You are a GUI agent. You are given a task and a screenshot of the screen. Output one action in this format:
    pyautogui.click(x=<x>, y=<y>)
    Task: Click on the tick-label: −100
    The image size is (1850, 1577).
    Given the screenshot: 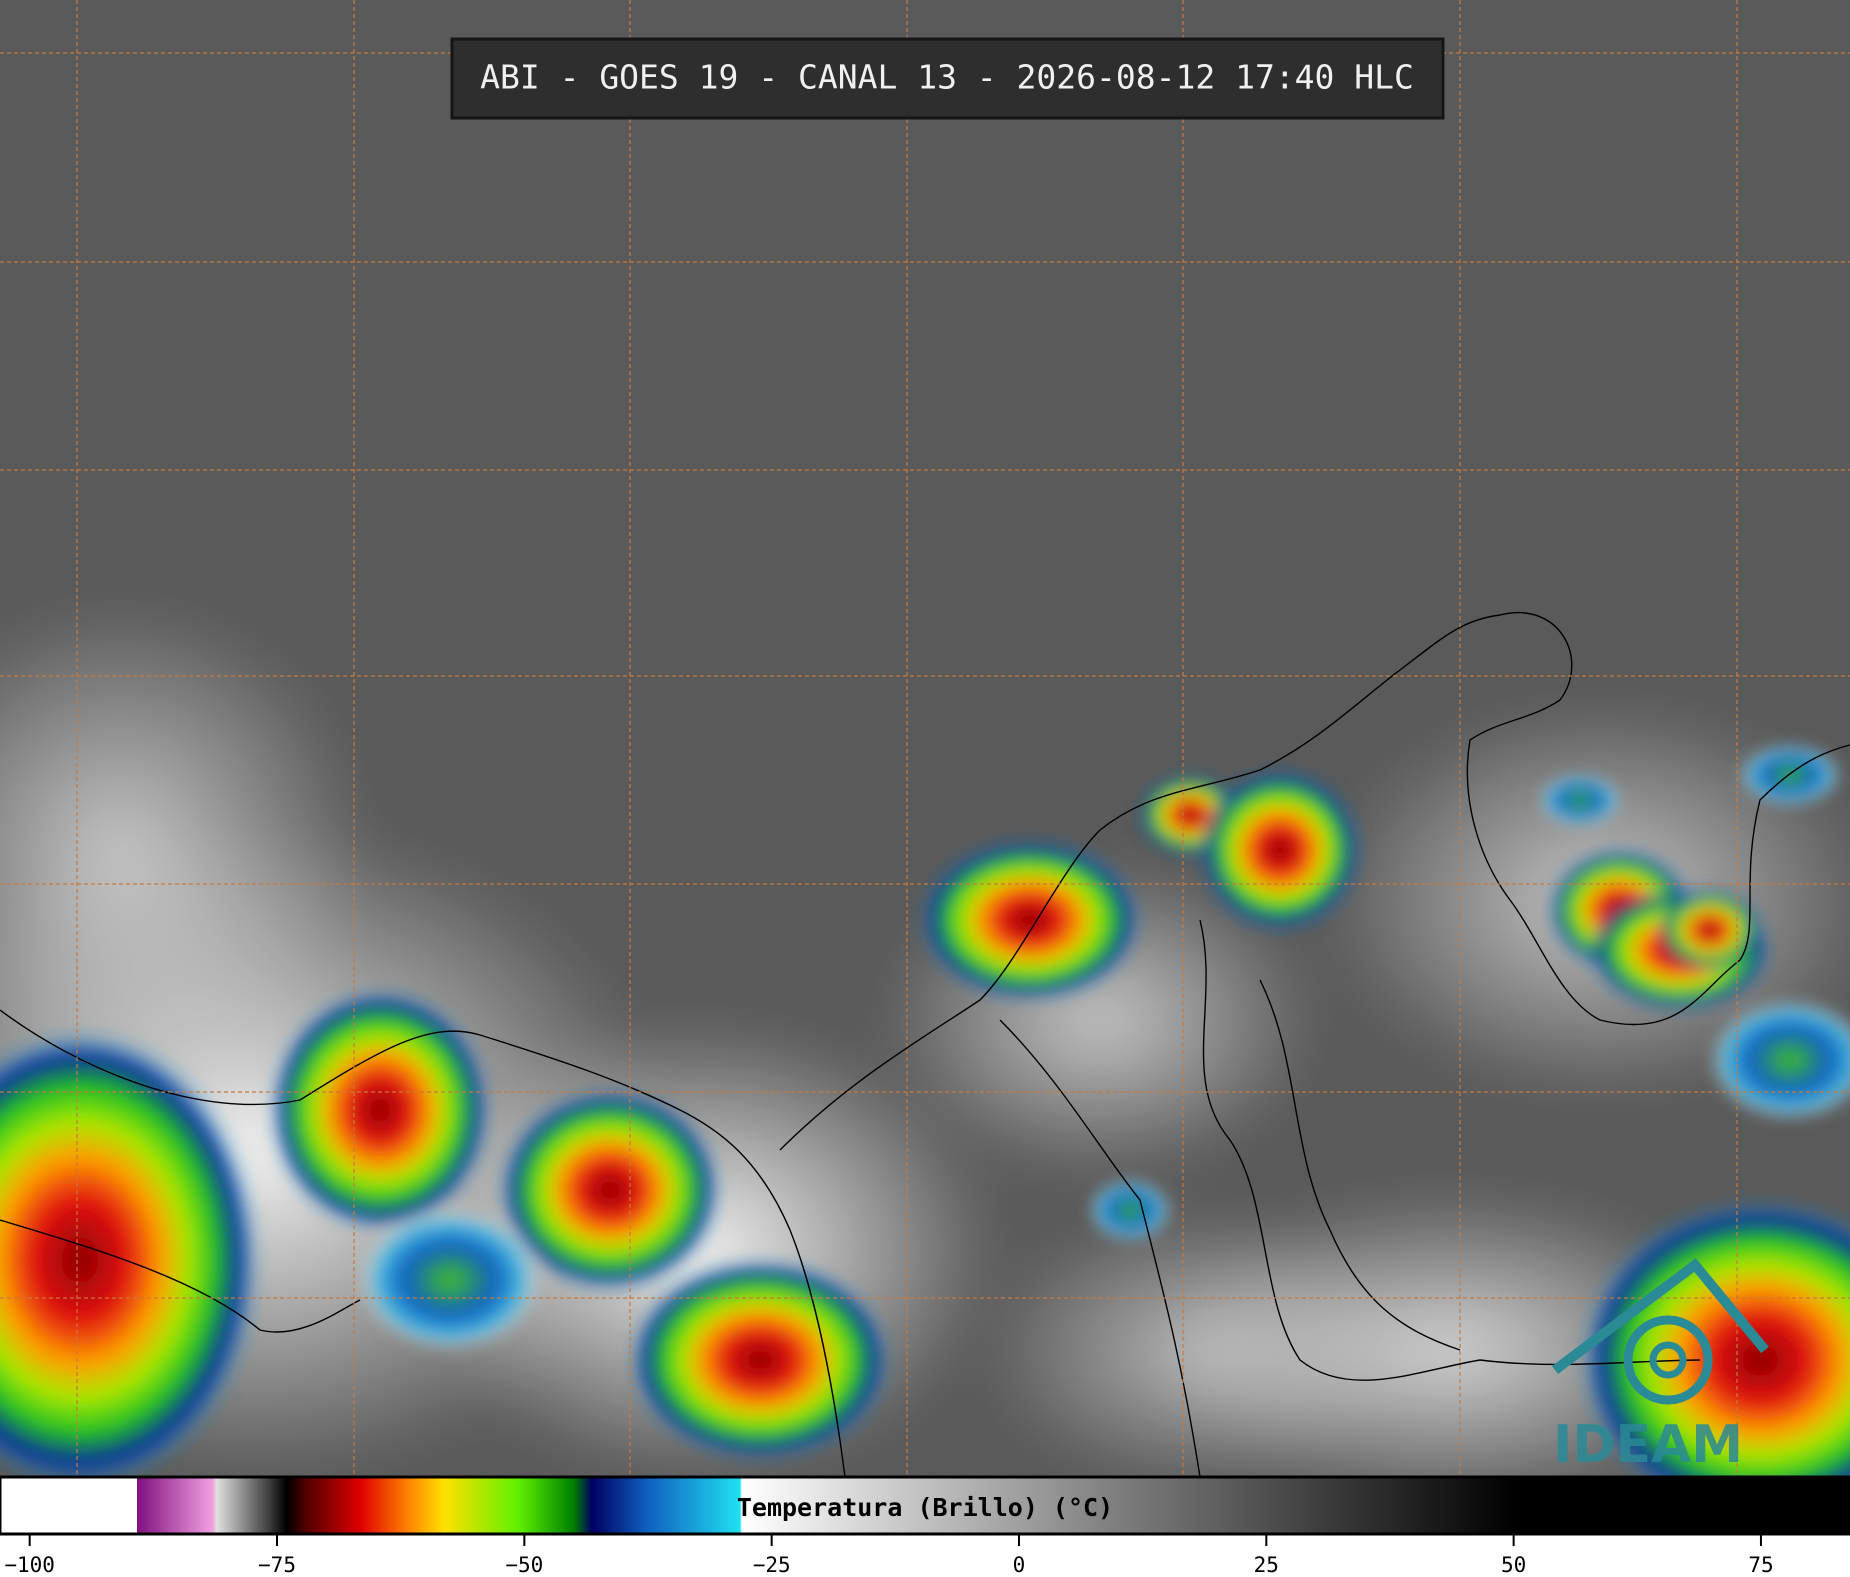 What is the action you would take?
    pyautogui.click(x=29, y=1565)
    